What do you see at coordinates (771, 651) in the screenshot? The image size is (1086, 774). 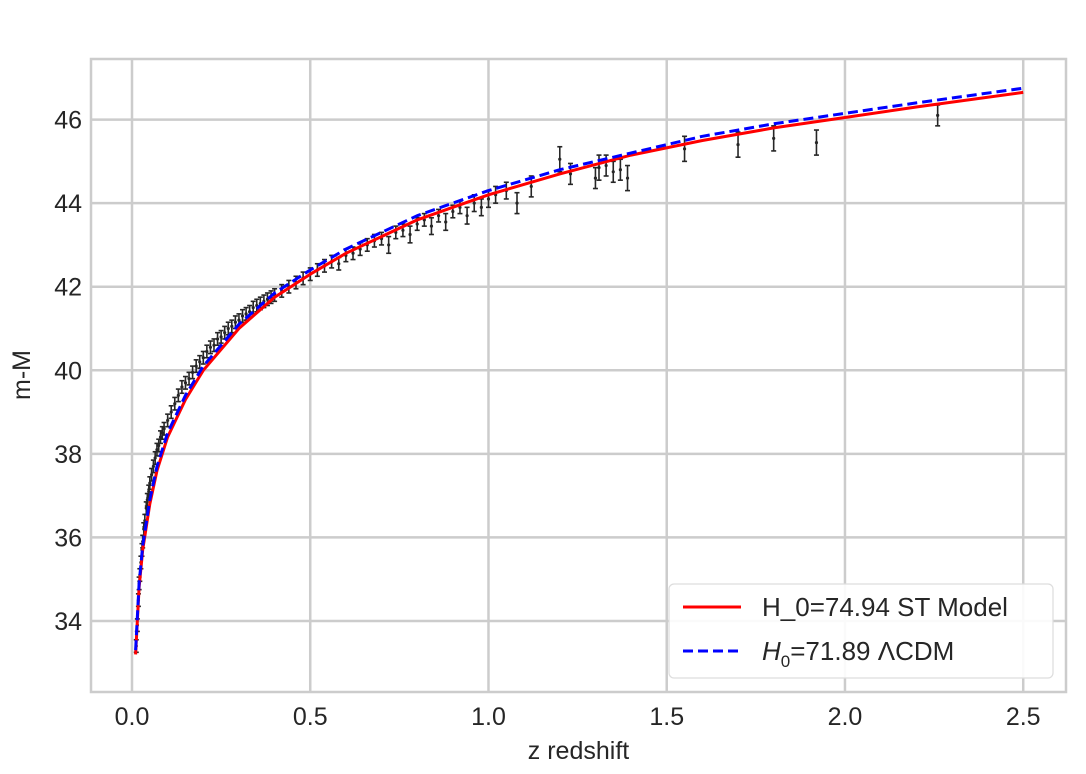 I see `legend-label-lcdm-h: H` at bounding box center [771, 651].